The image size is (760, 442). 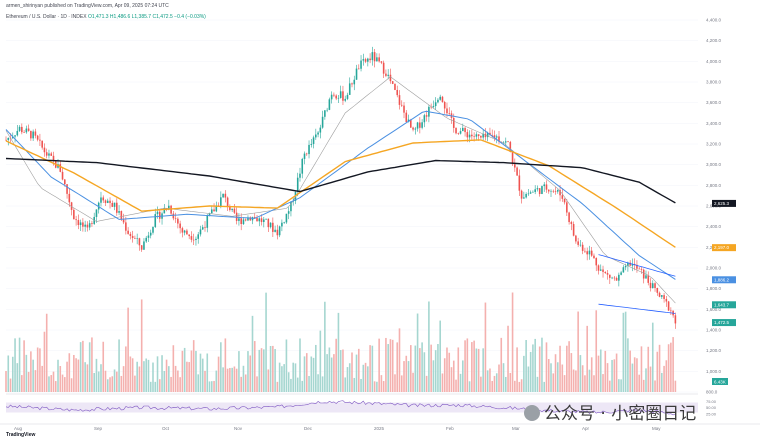 I want to click on price-axis-label: 1,400.0, so click(x=714, y=330).